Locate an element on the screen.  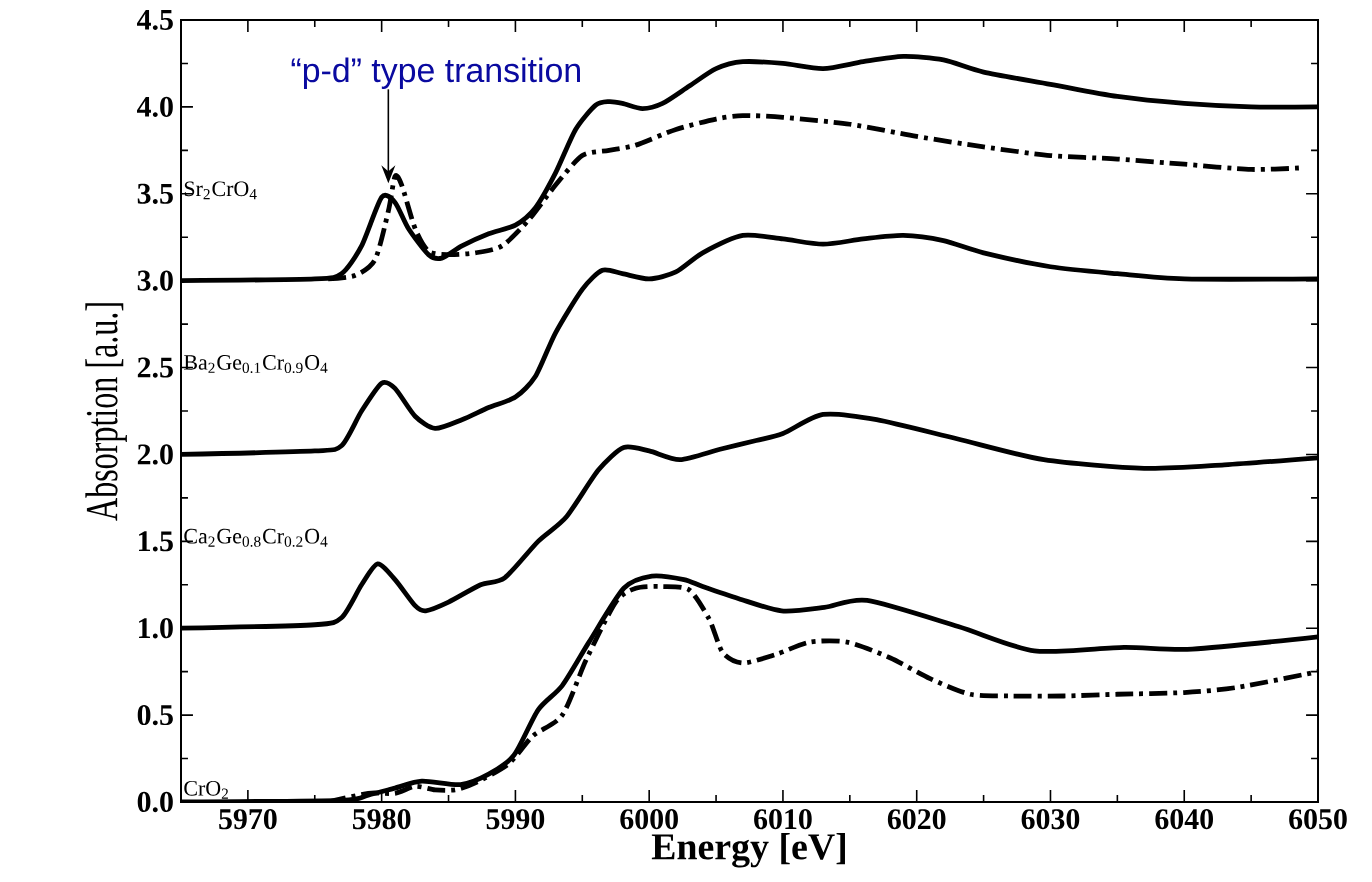
y-tick-label: 3.0 is located at coordinates (155, 280).